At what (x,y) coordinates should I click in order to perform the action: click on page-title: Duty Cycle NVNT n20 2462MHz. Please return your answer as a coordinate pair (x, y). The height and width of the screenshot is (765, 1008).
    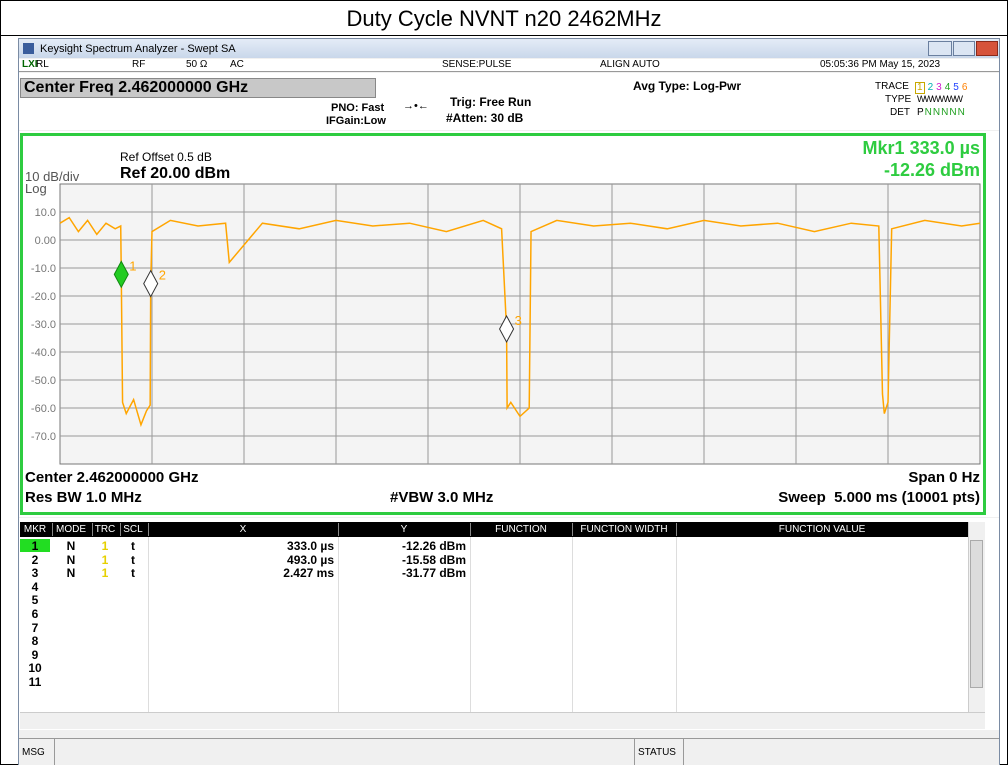
    Looking at the image, I should click on (504, 18).